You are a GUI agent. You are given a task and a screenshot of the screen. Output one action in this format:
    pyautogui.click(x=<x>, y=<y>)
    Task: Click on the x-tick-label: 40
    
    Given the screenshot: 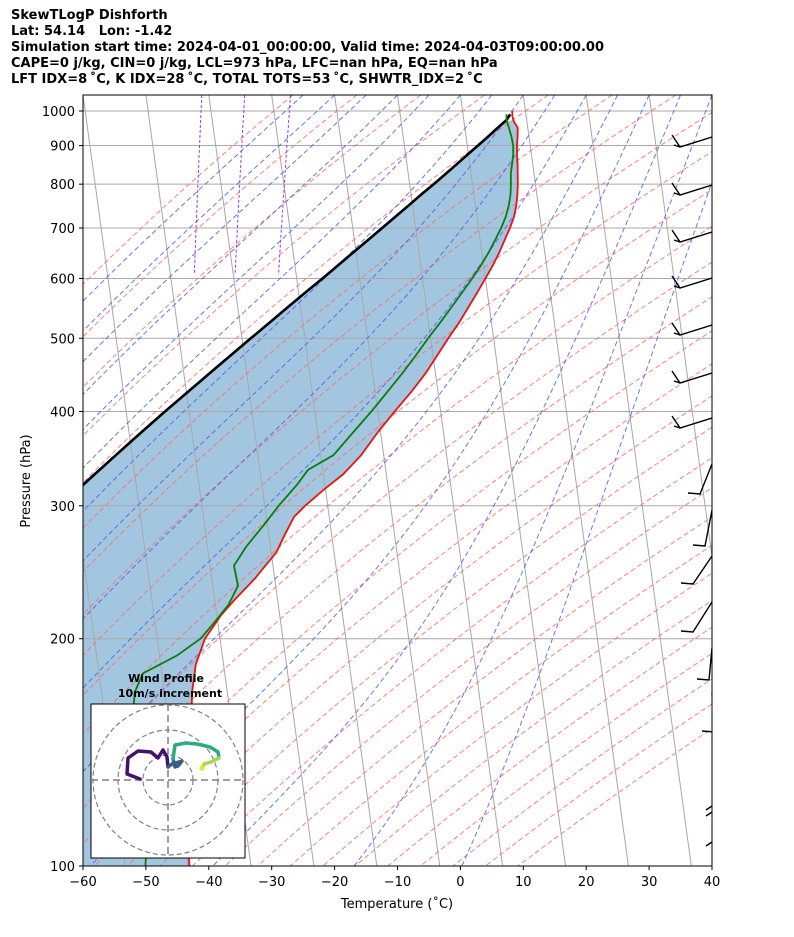 What is the action you would take?
    pyautogui.click(x=712, y=882)
    